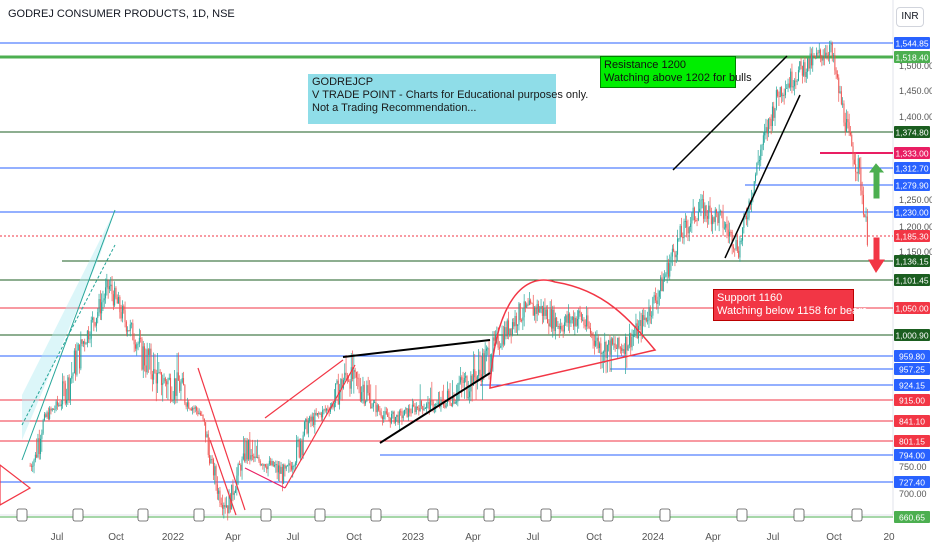 The height and width of the screenshot is (550, 932). Describe the element at coordinates (912, 369) in the screenshot. I see `price-label: 957.25` at that location.